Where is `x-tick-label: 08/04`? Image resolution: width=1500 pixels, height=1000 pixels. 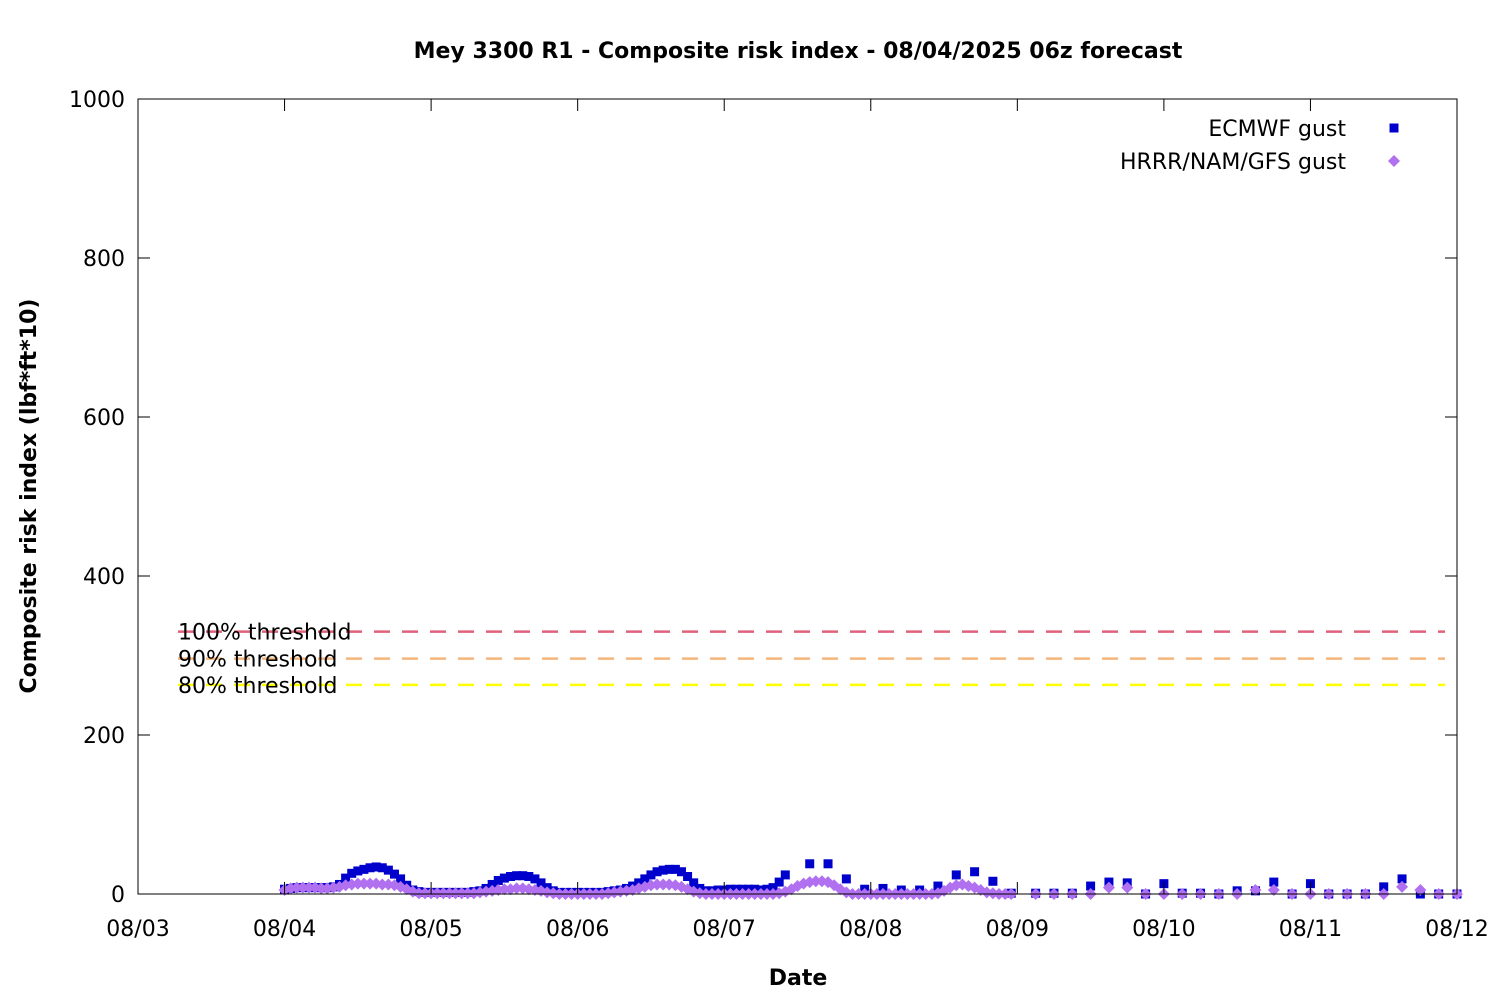 x-tick-label: 08/04 is located at coordinates (284, 929).